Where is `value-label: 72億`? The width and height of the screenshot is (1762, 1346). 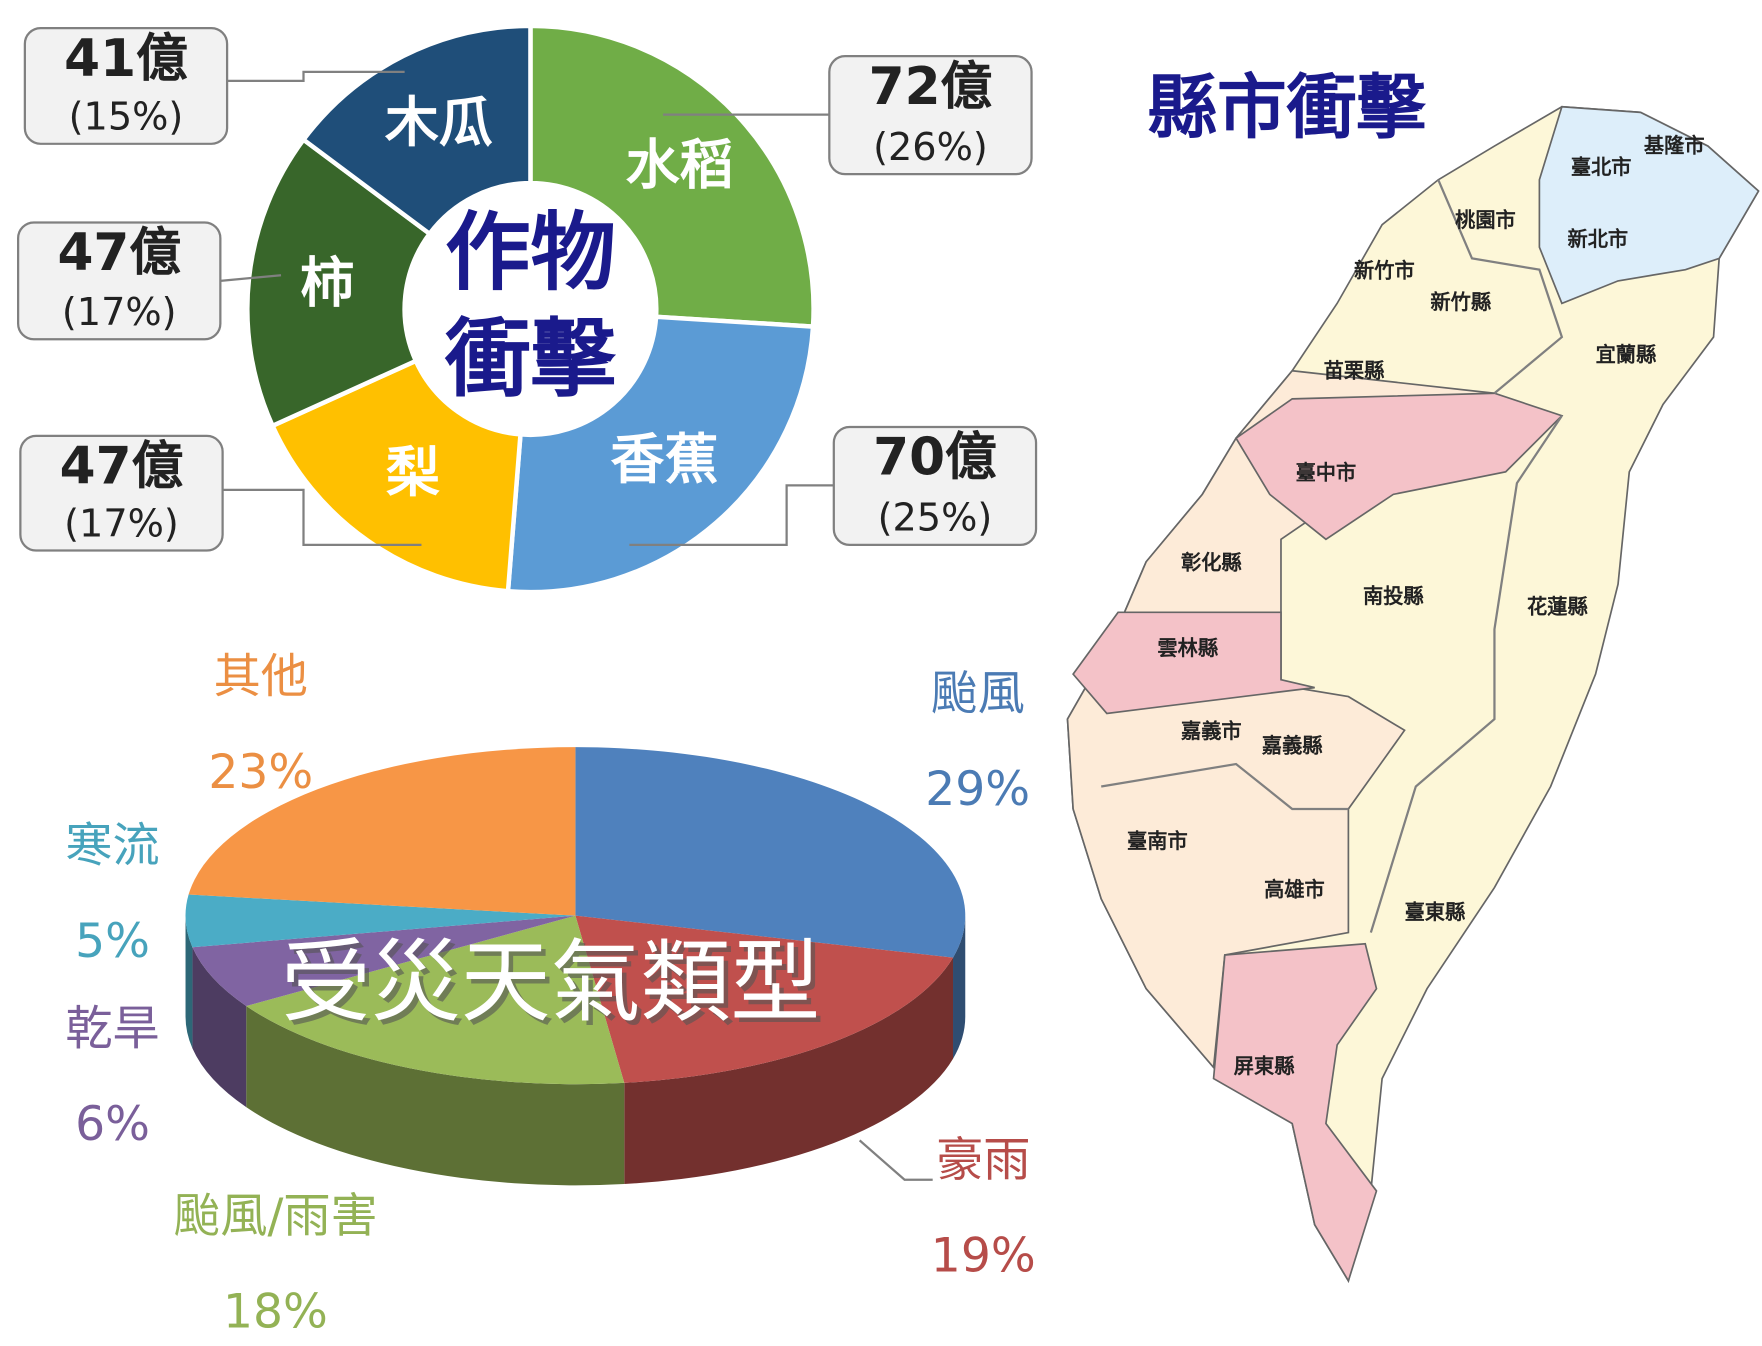 value-label: 72億 is located at coordinates (931, 87).